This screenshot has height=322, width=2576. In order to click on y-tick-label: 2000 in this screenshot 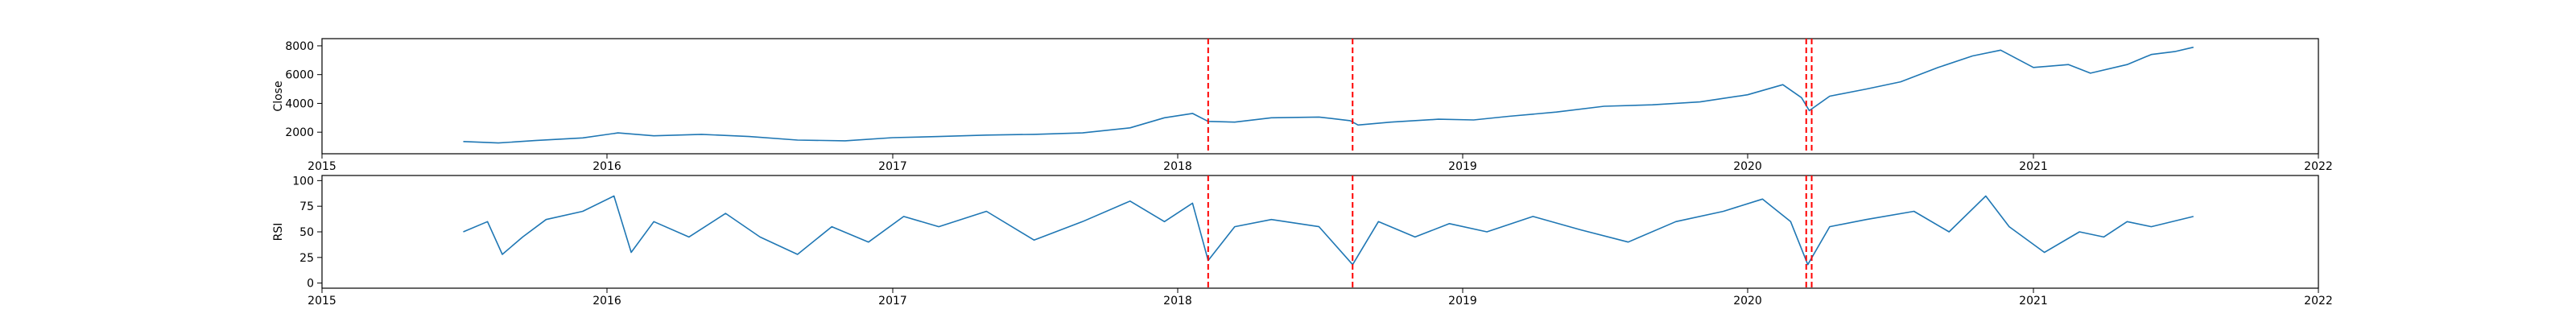, I will do `click(299, 132)`.